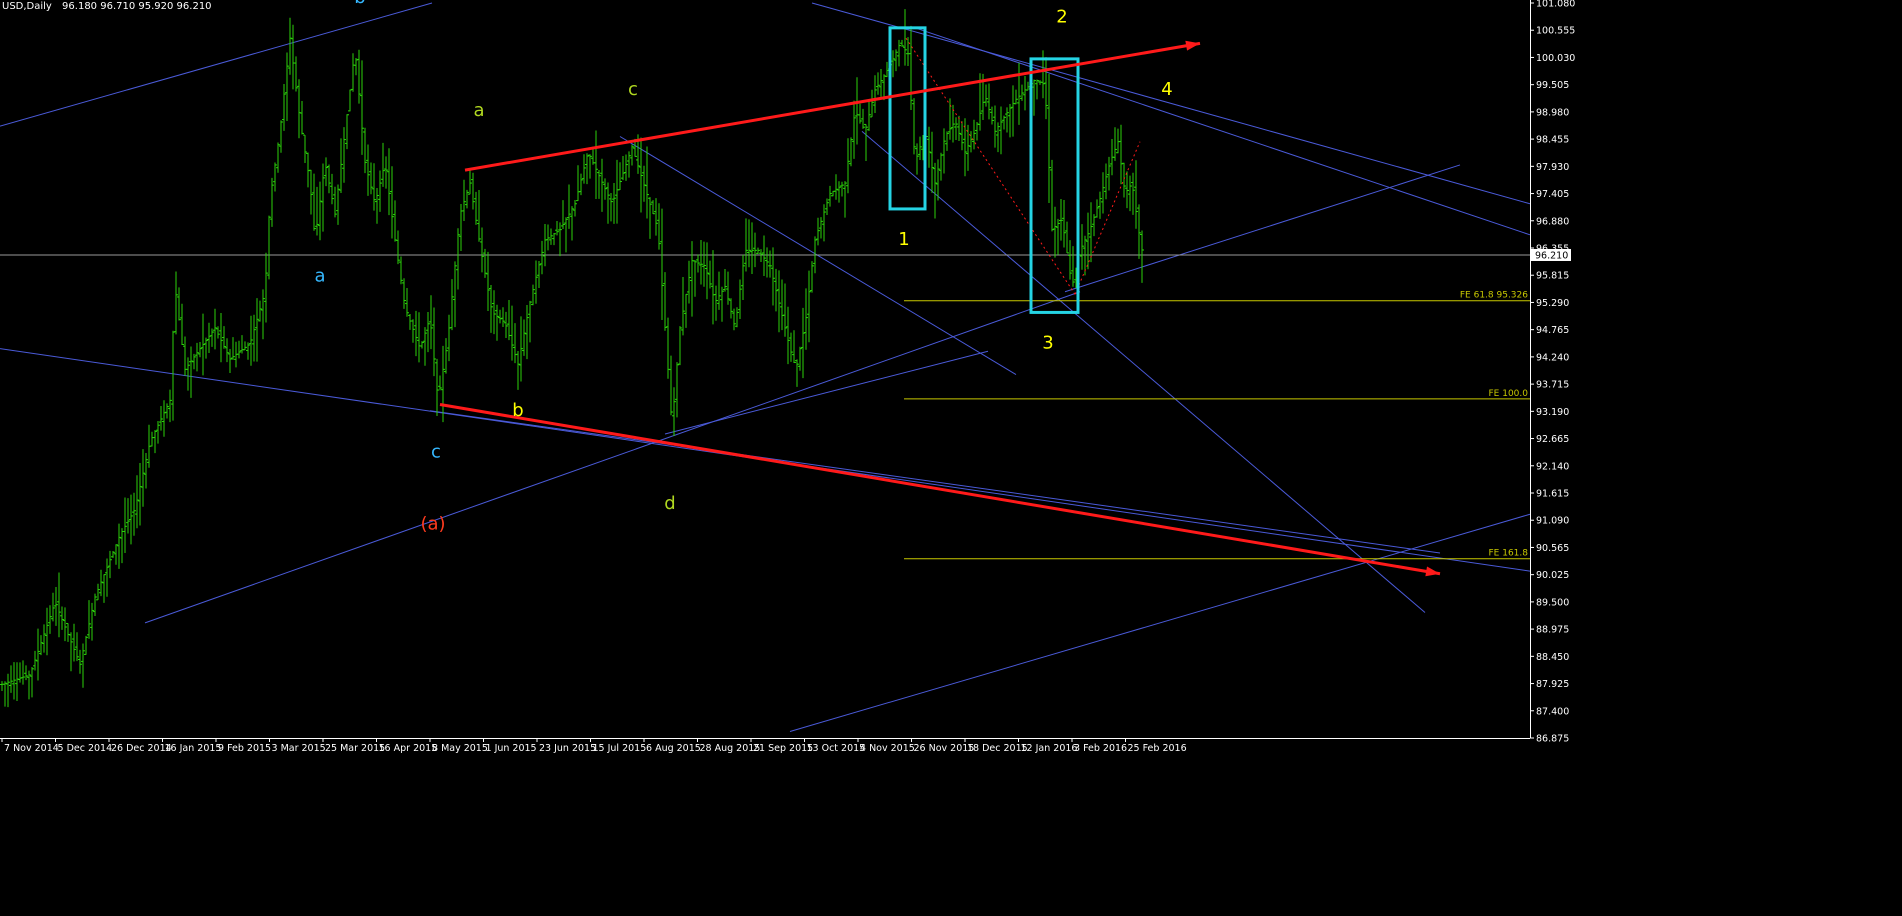 The width and height of the screenshot is (1902, 916). Describe the element at coordinates (1166, 89) in the screenshot. I see `wave-label: 4` at that location.